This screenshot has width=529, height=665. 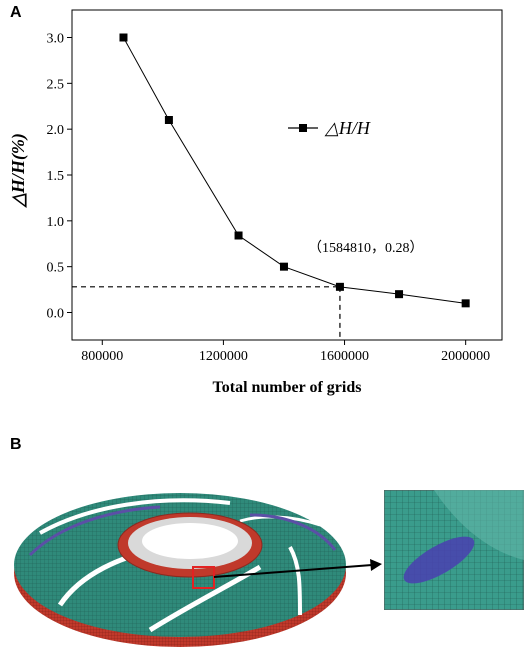 I want to click on legend-entry-label: △H/H, so click(x=347, y=128).